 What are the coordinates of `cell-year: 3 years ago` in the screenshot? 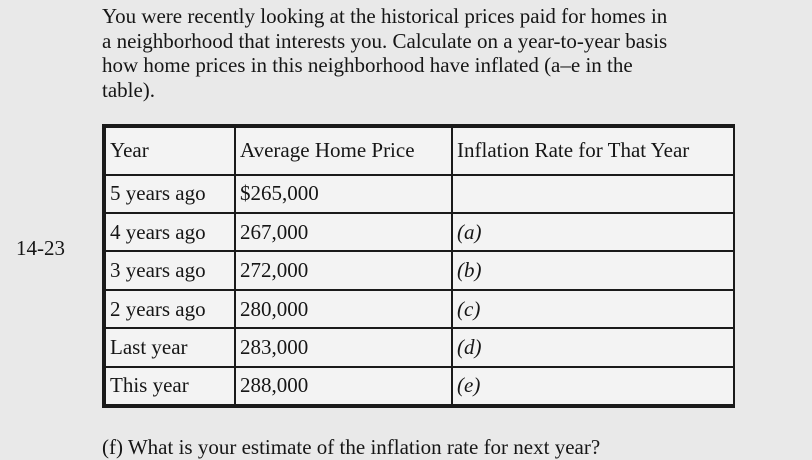 It's located at (170, 270).